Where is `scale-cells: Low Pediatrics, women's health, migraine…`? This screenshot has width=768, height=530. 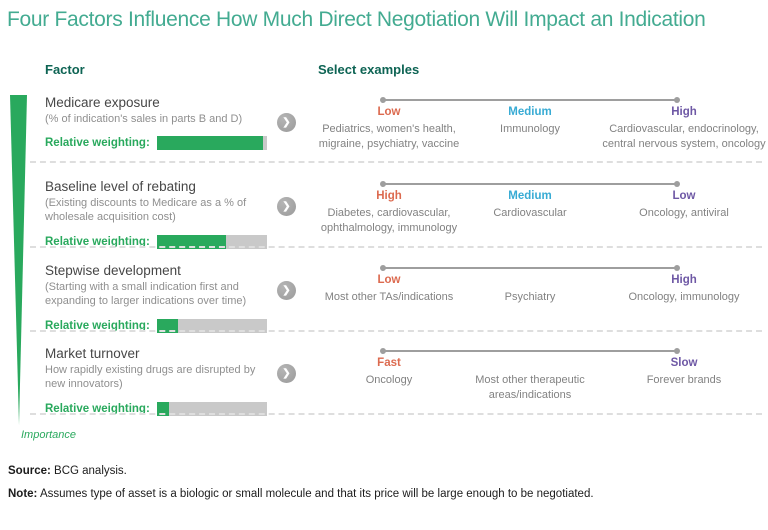 scale-cells: Low Pediatrics, women's health, migraine… is located at coordinates (543, 128).